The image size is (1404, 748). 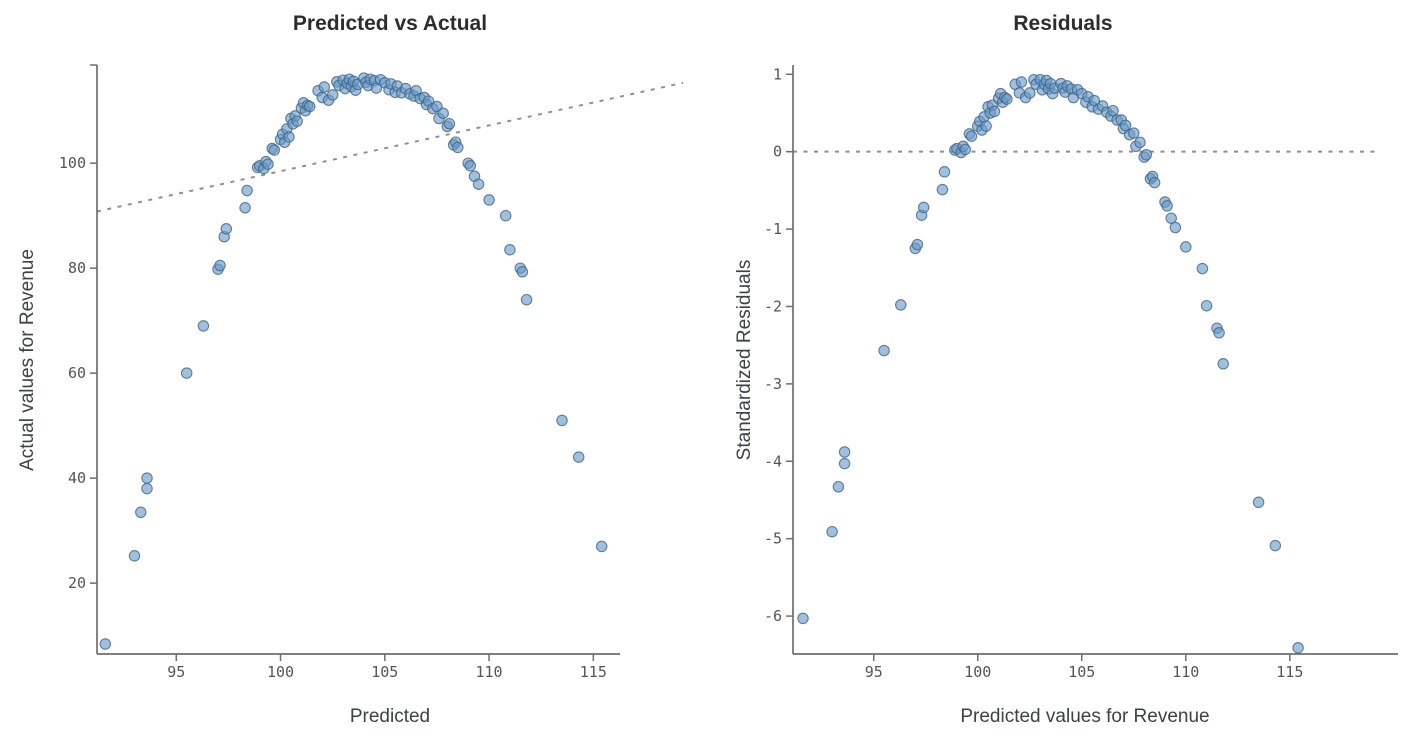 I want to click on x-axis-title: Predicted values for Revenue, so click(x=1084, y=716).